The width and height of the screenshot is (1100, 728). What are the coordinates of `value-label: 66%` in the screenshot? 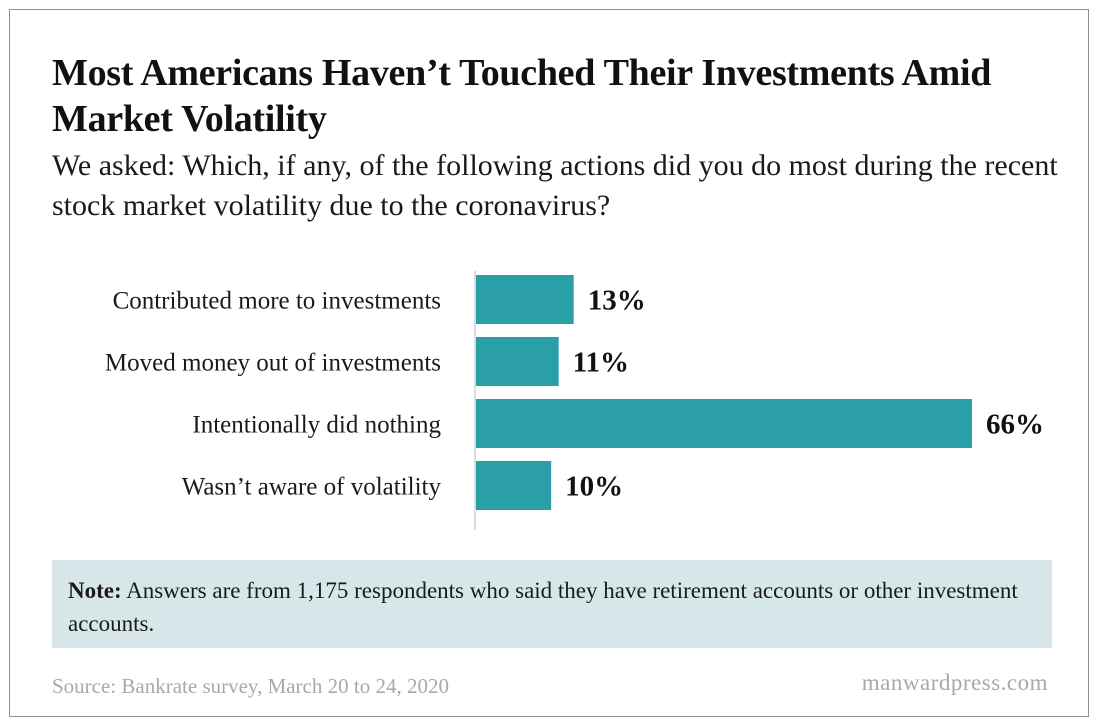 It's located at (1015, 425).